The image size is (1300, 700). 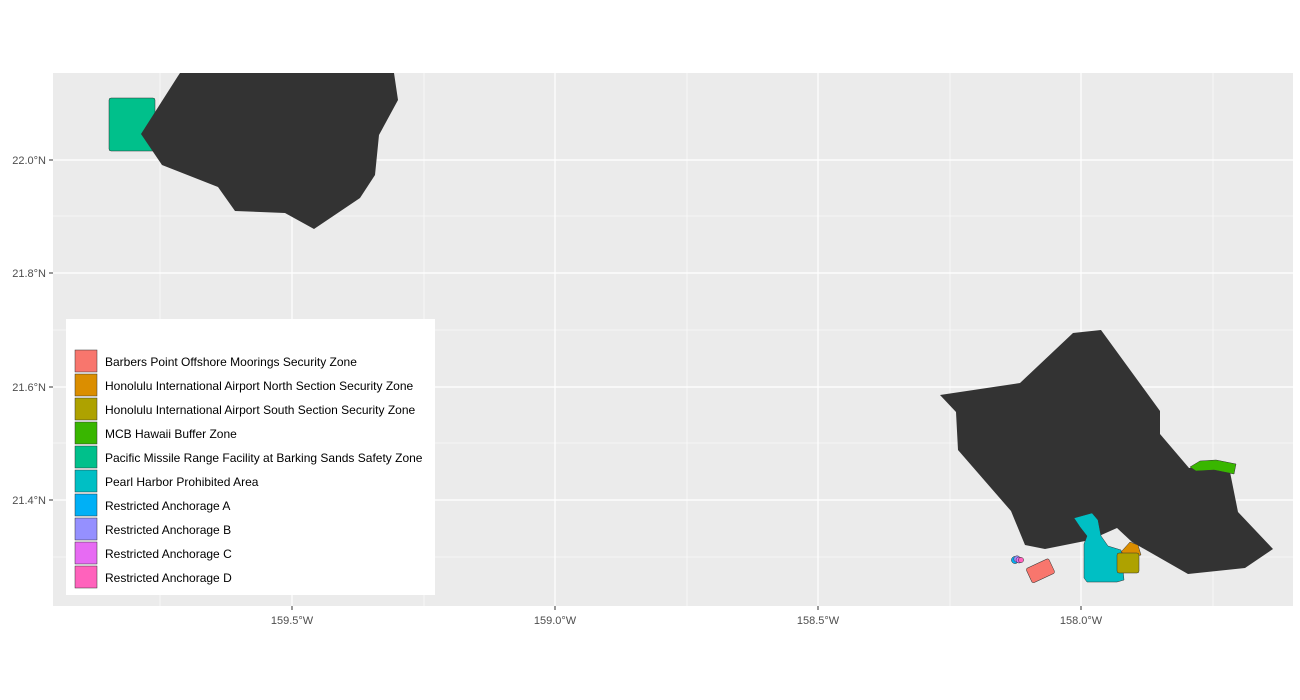 What do you see at coordinates (167, 506) in the screenshot?
I see `legend-label: Restricted Anchorage A` at bounding box center [167, 506].